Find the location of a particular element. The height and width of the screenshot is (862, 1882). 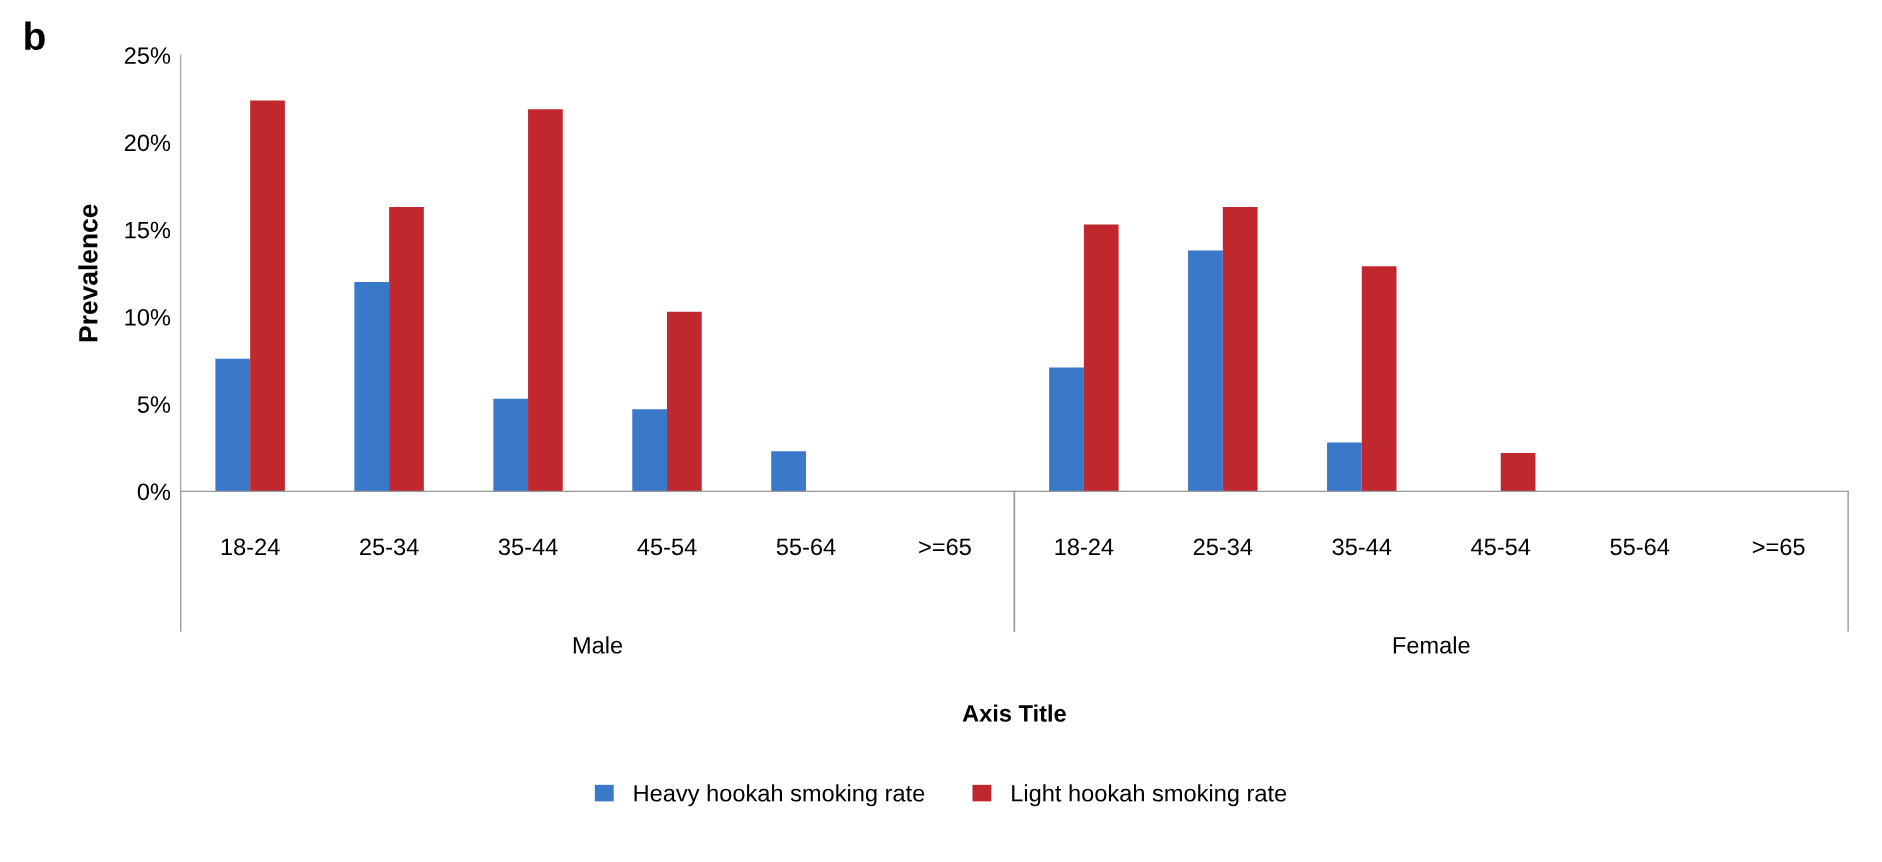

y-tick-label: 10% is located at coordinates (148, 317).